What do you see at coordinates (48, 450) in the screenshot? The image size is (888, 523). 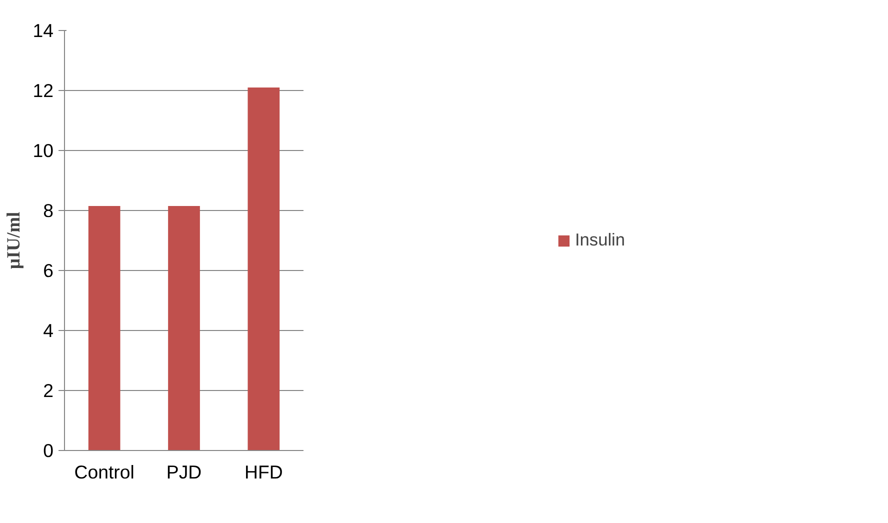 I see `y-tick-label: 0` at bounding box center [48, 450].